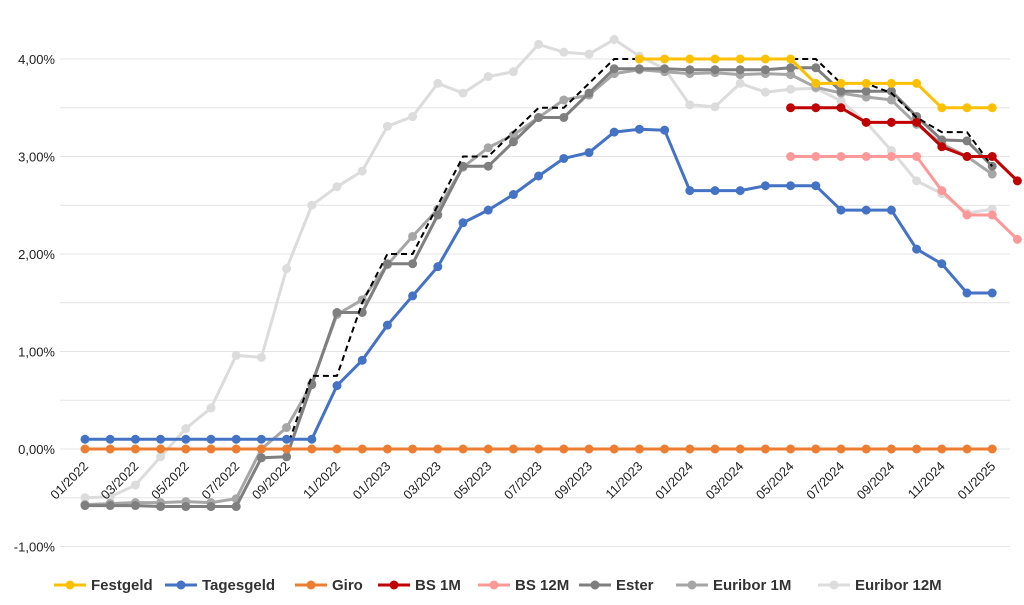 The width and height of the screenshot is (1024, 605). Describe the element at coordinates (35, 547) in the screenshot. I see `y-tick-label: -1,00%` at that location.